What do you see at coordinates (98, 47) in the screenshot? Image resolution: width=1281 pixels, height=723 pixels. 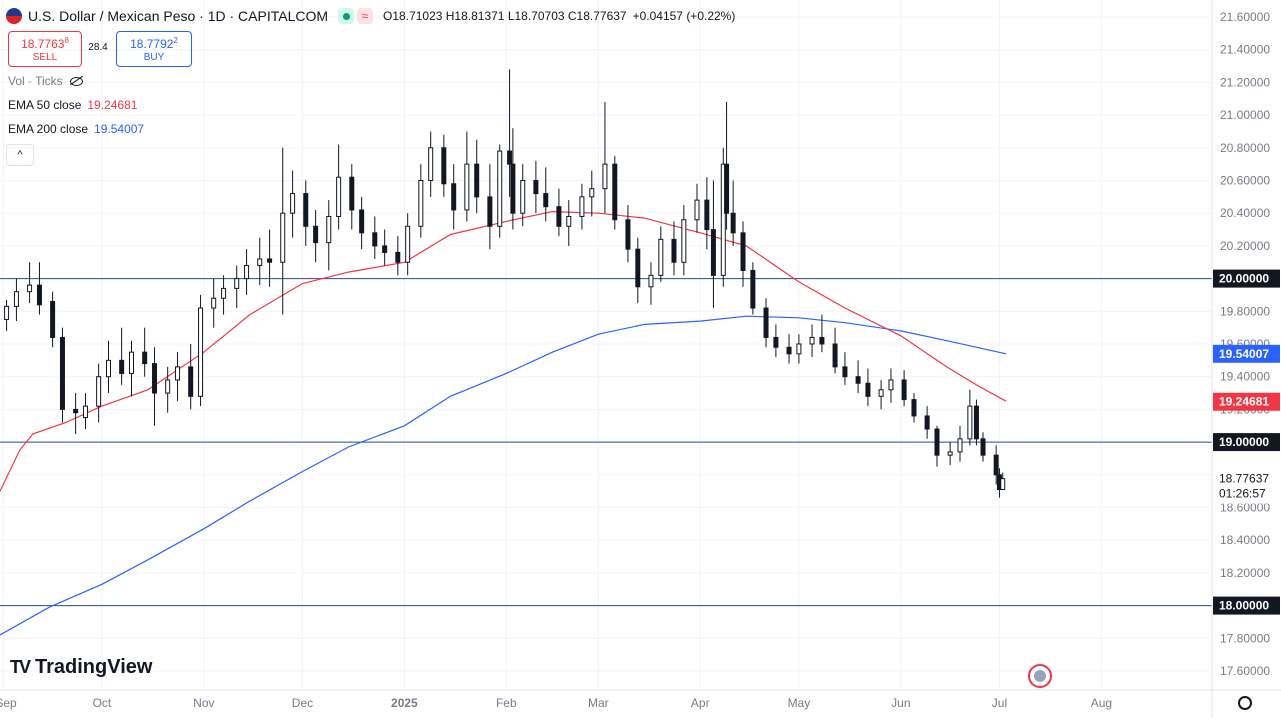 I see `spread-value: 28.4` at bounding box center [98, 47].